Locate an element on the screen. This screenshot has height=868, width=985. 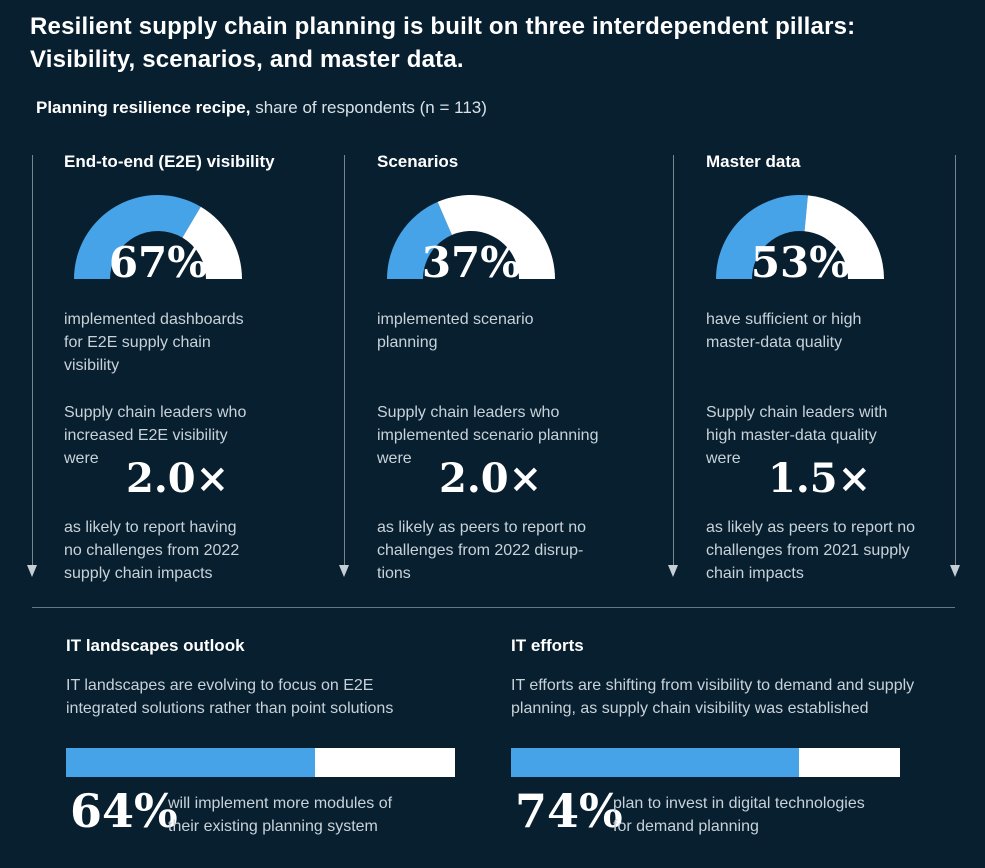
chart-subtitle-rest: share of respondents (n = 113) is located at coordinates (368, 107).